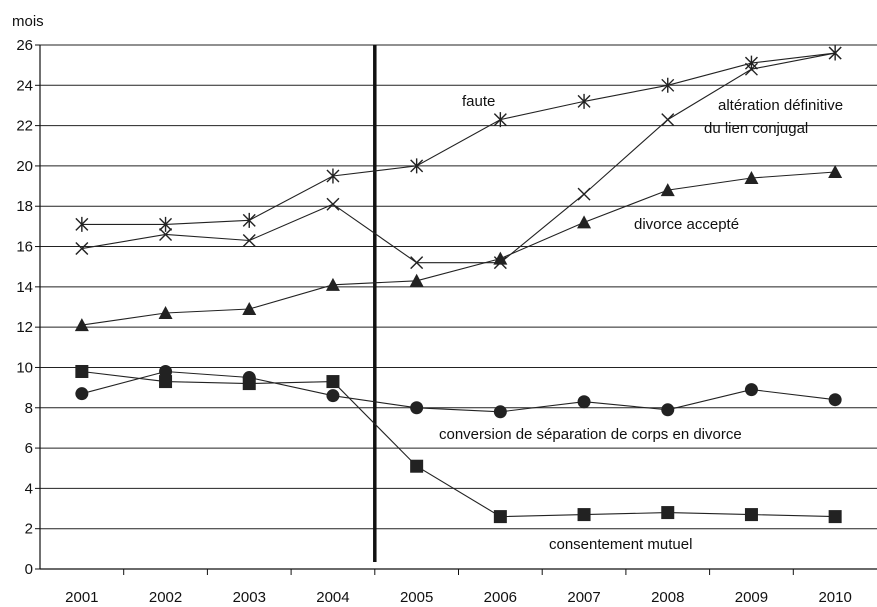  What do you see at coordinates (29, 408) in the screenshot?
I see `y-tick-label: 8` at bounding box center [29, 408].